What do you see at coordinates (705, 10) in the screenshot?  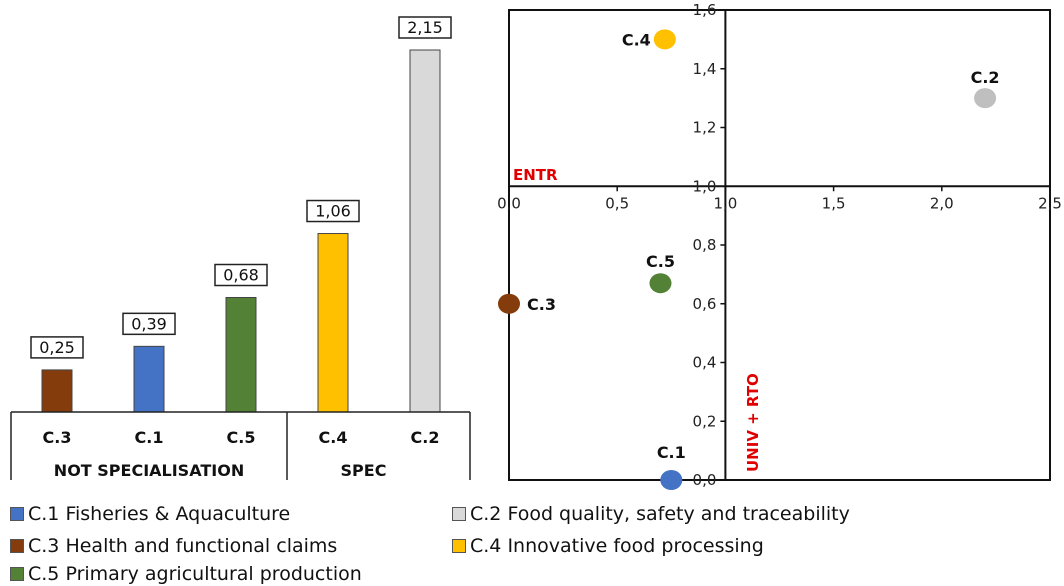 I see `y-tick-label: 1,6` at bounding box center [705, 10].